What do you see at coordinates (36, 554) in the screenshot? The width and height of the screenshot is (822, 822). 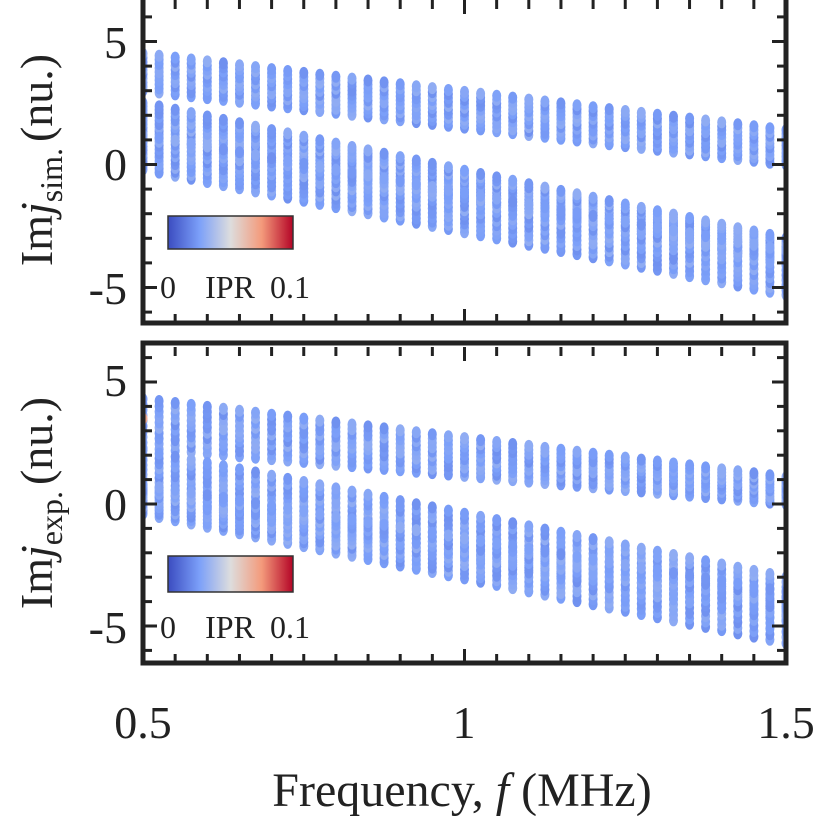 I see `ylabel-var: j` at bounding box center [36, 554].